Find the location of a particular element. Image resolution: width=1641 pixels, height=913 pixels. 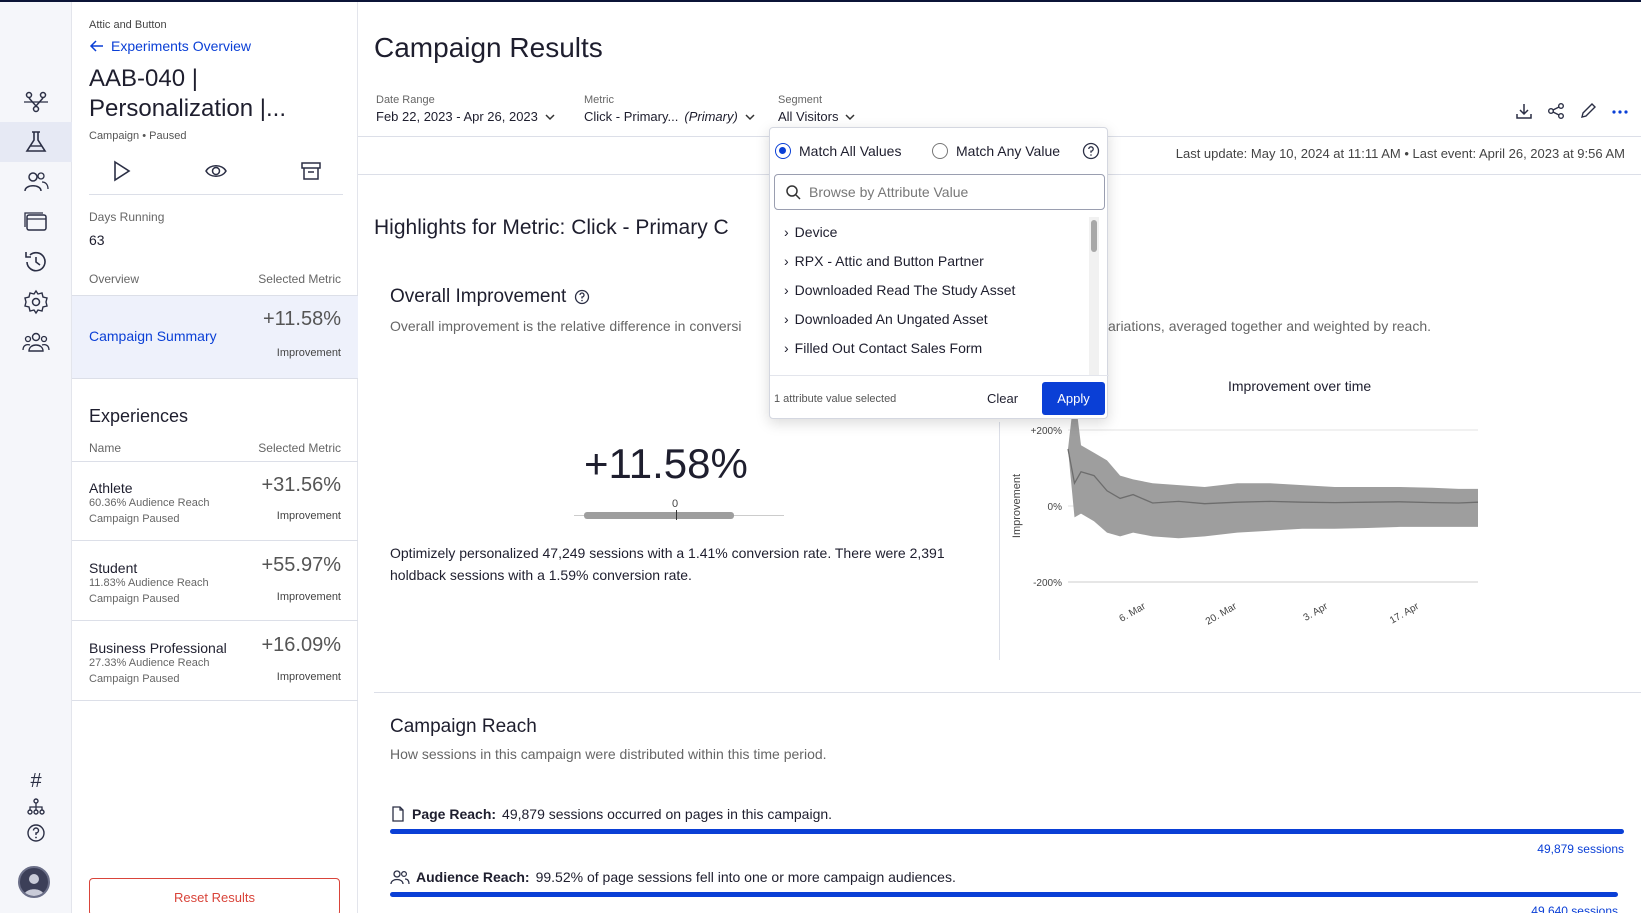

attribute-item-device: › Device is located at coordinates (939, 231).